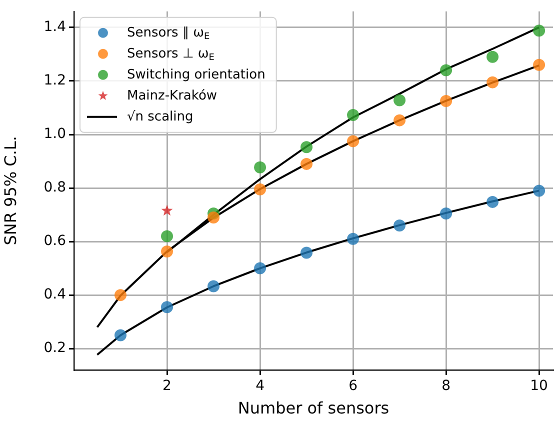 Image resolution: width=559 pixels, height=423 pixels. I want to click on legend-label: Mainz-Kraków, so click(172, 96).